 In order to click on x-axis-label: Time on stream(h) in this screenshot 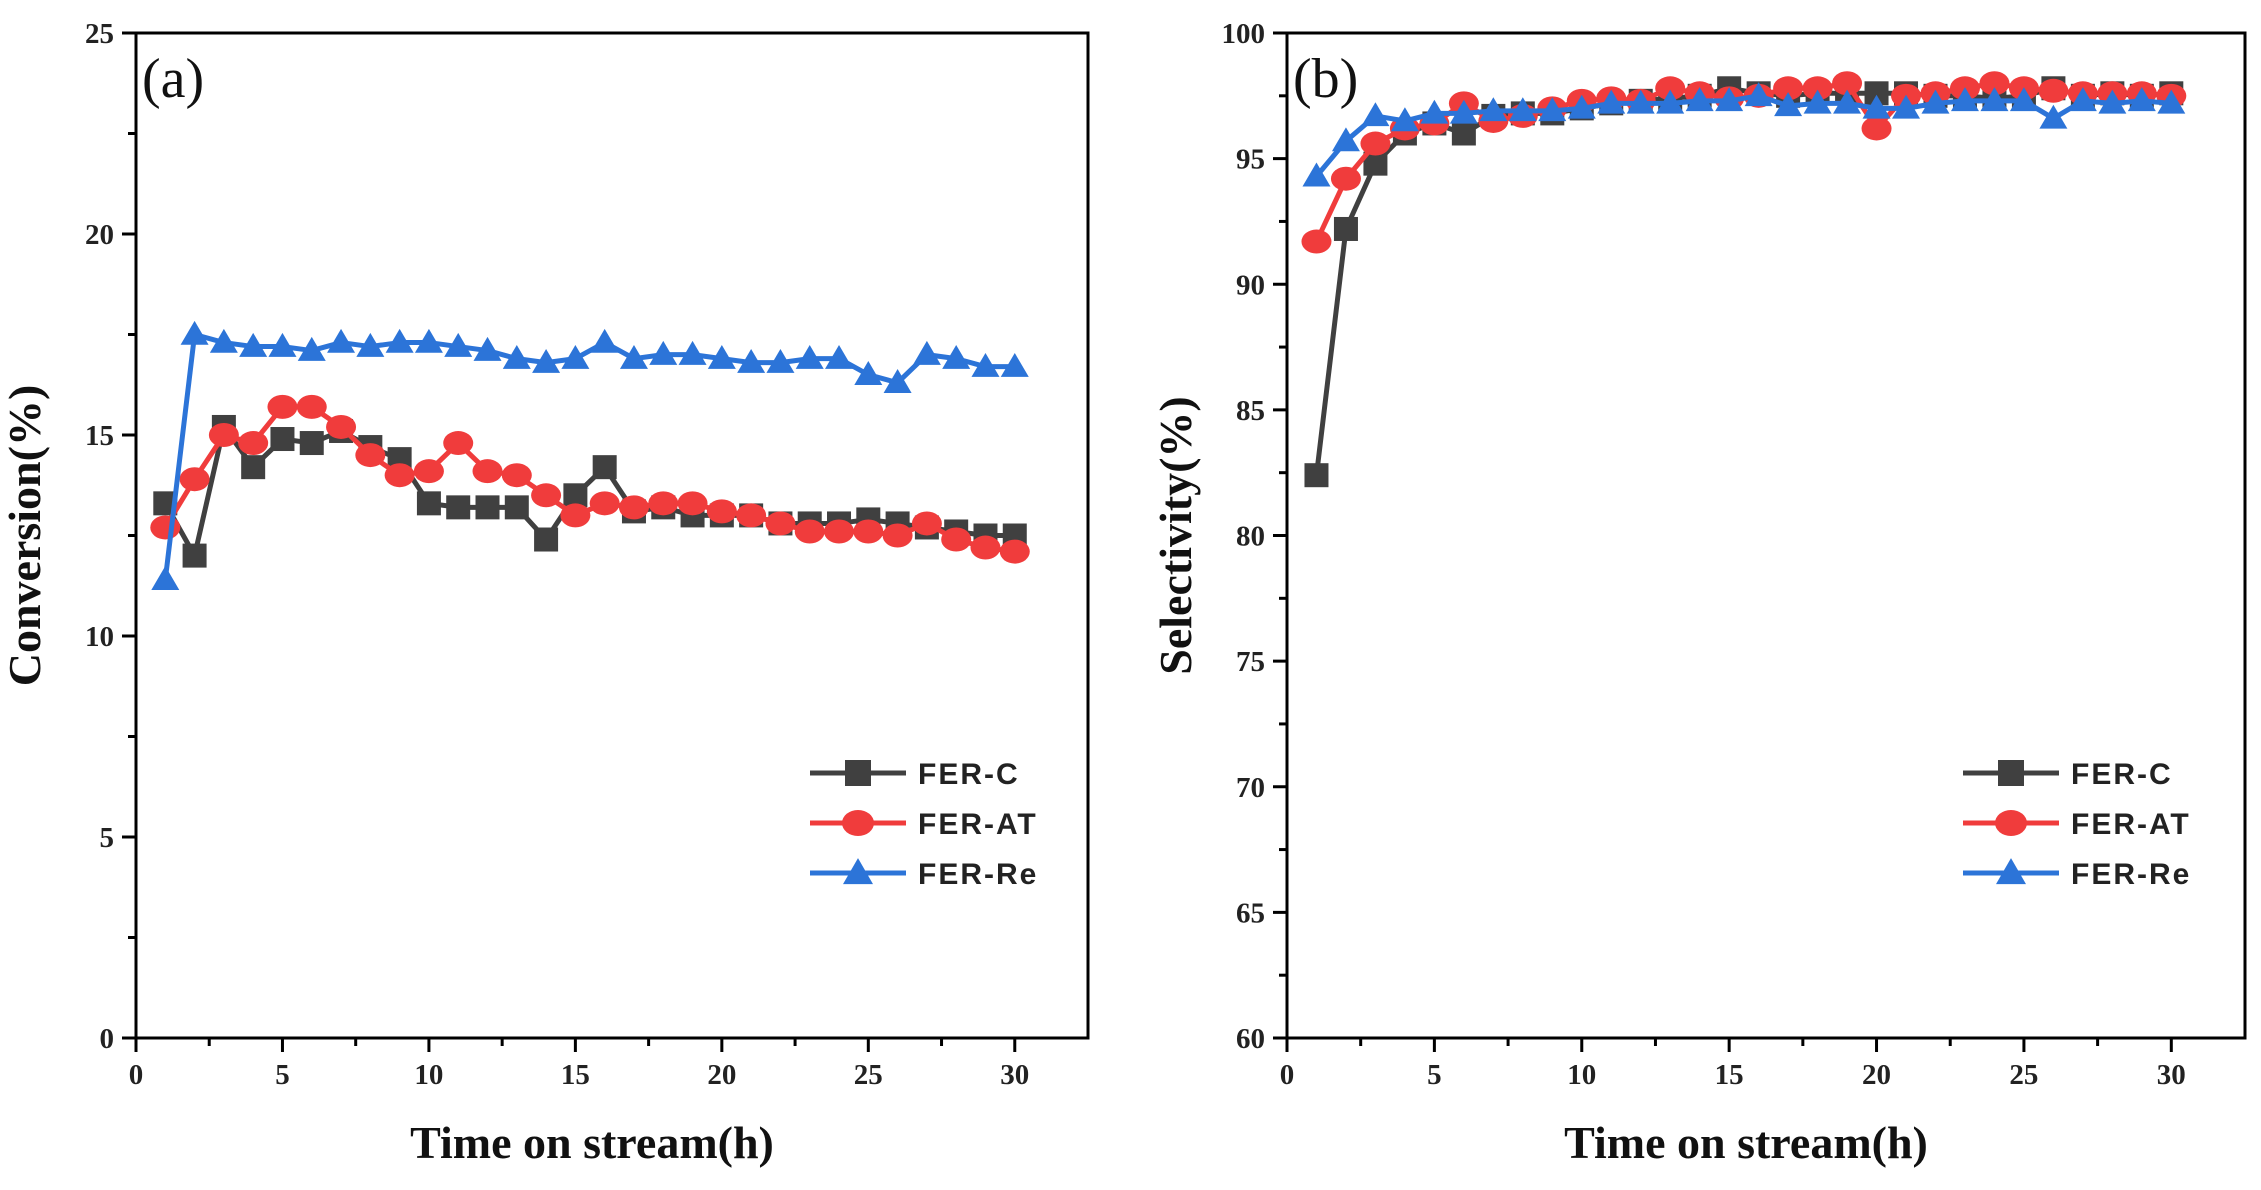, I will do `click(1746, 1142)`.